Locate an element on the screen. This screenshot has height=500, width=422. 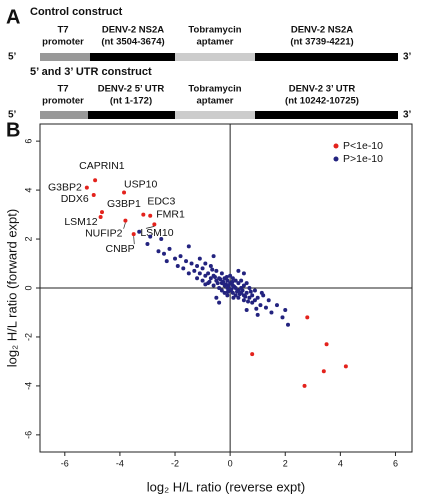
segment-label: DENV-2 NS2A is located at coordinates (133, 30).